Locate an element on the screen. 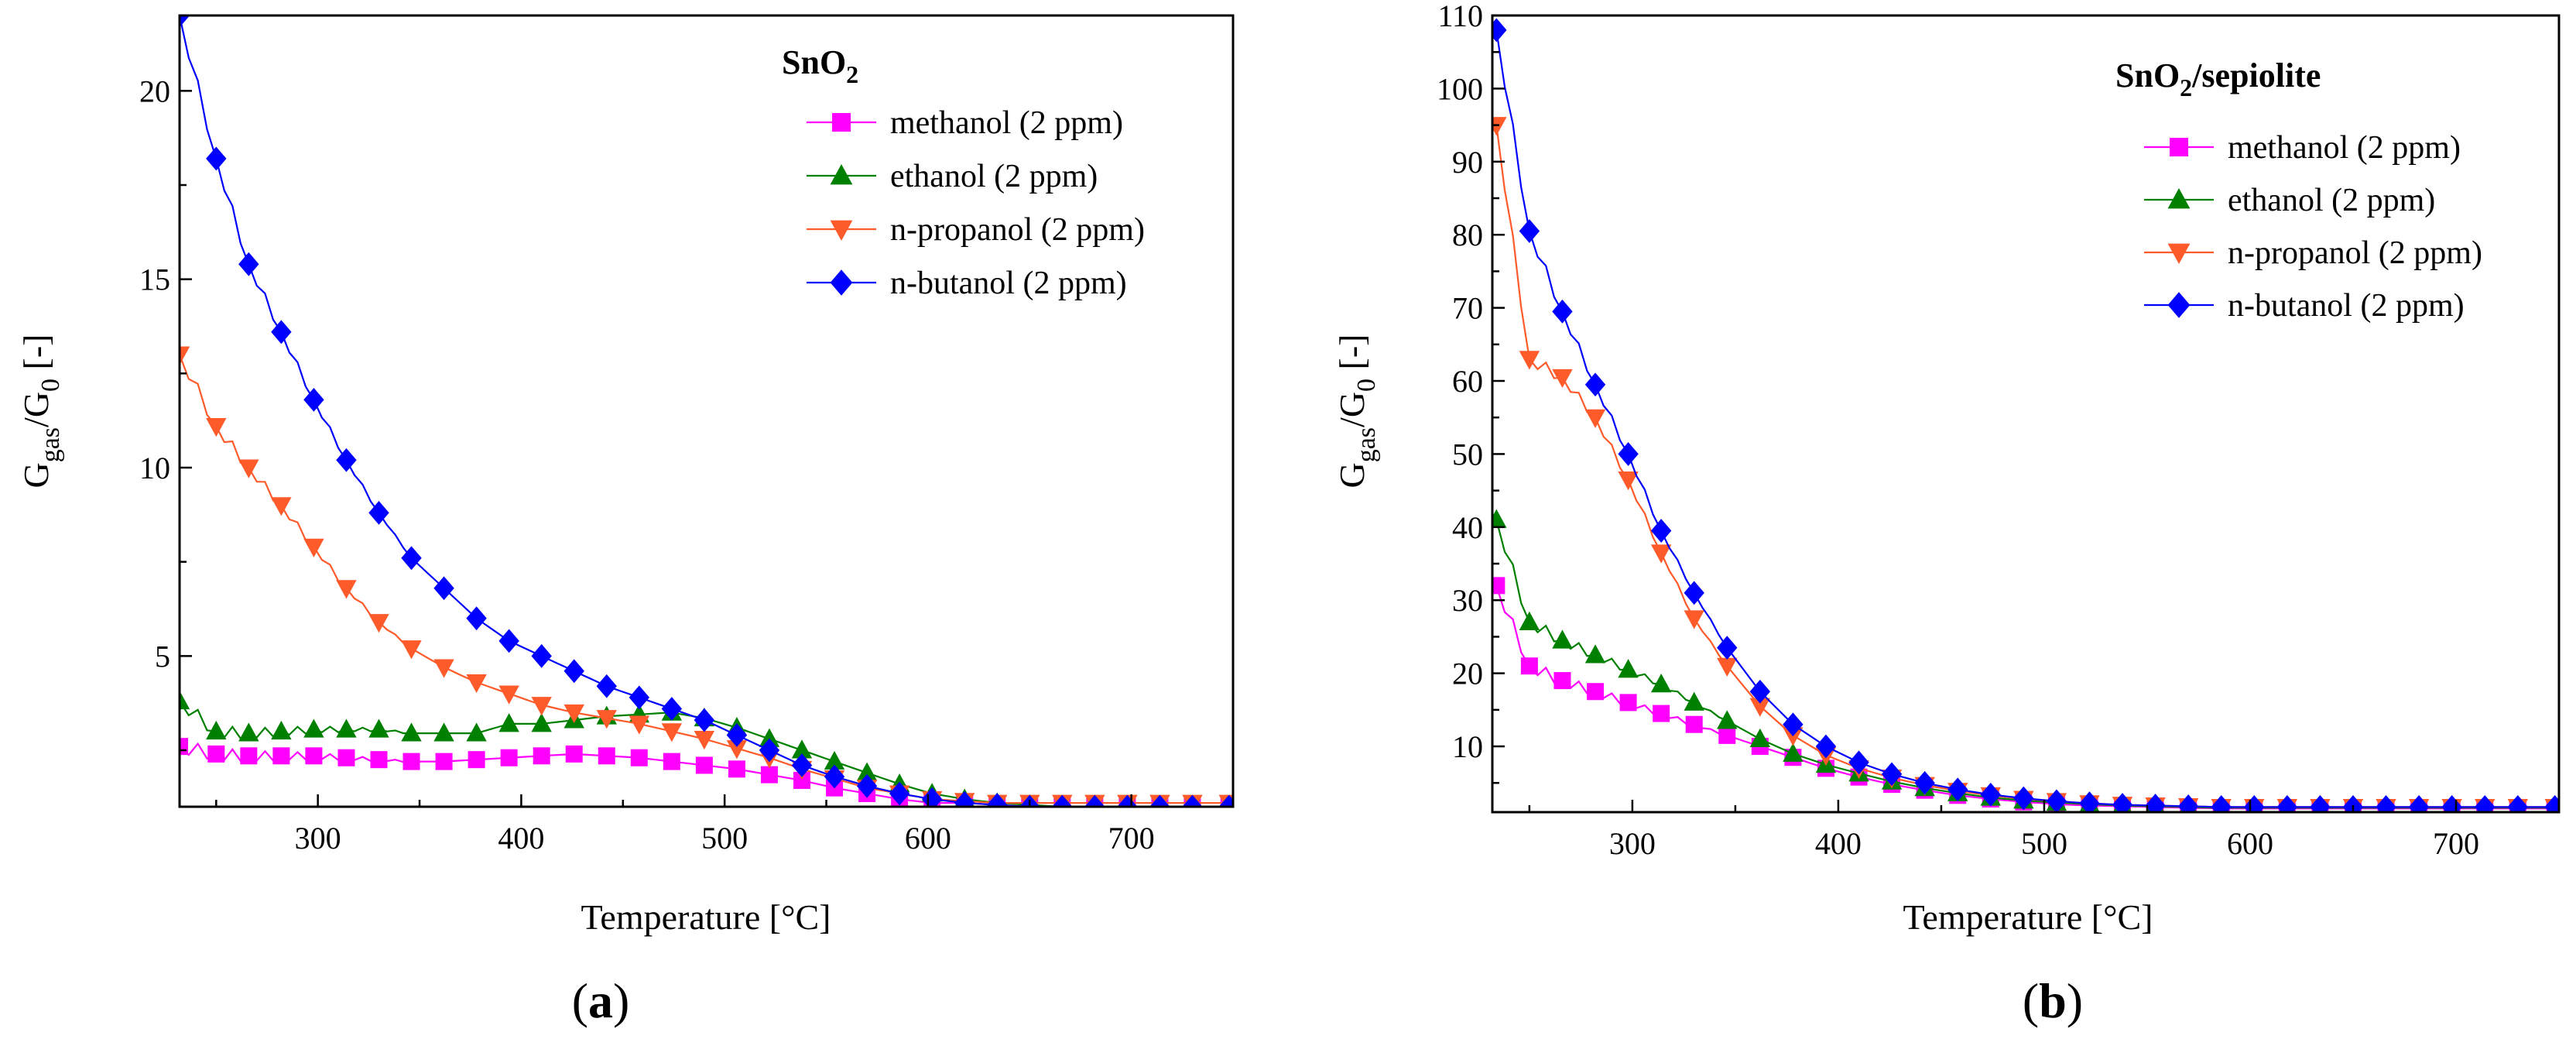 This screenshot has height=1039, width=2576. panel-title: SnO2/sepiolite is located at coordinates (2218, 79).